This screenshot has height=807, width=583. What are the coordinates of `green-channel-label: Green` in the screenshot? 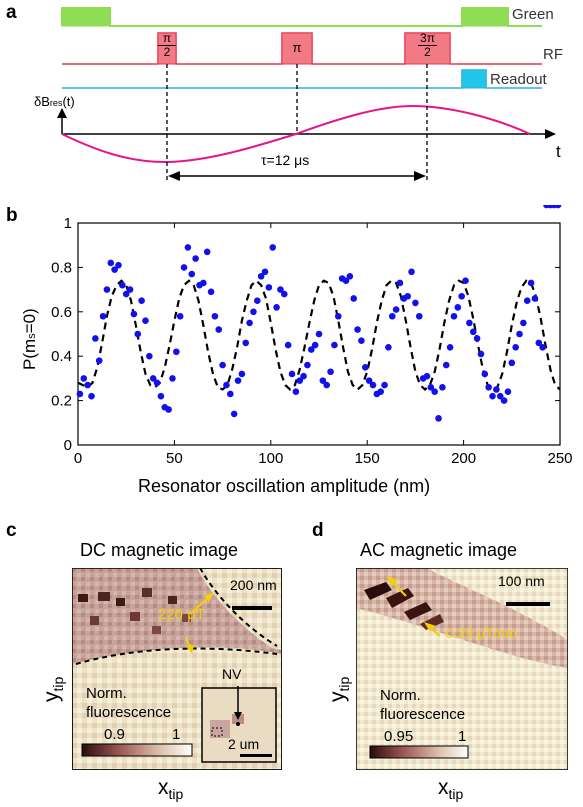 It's located at (533, 14).